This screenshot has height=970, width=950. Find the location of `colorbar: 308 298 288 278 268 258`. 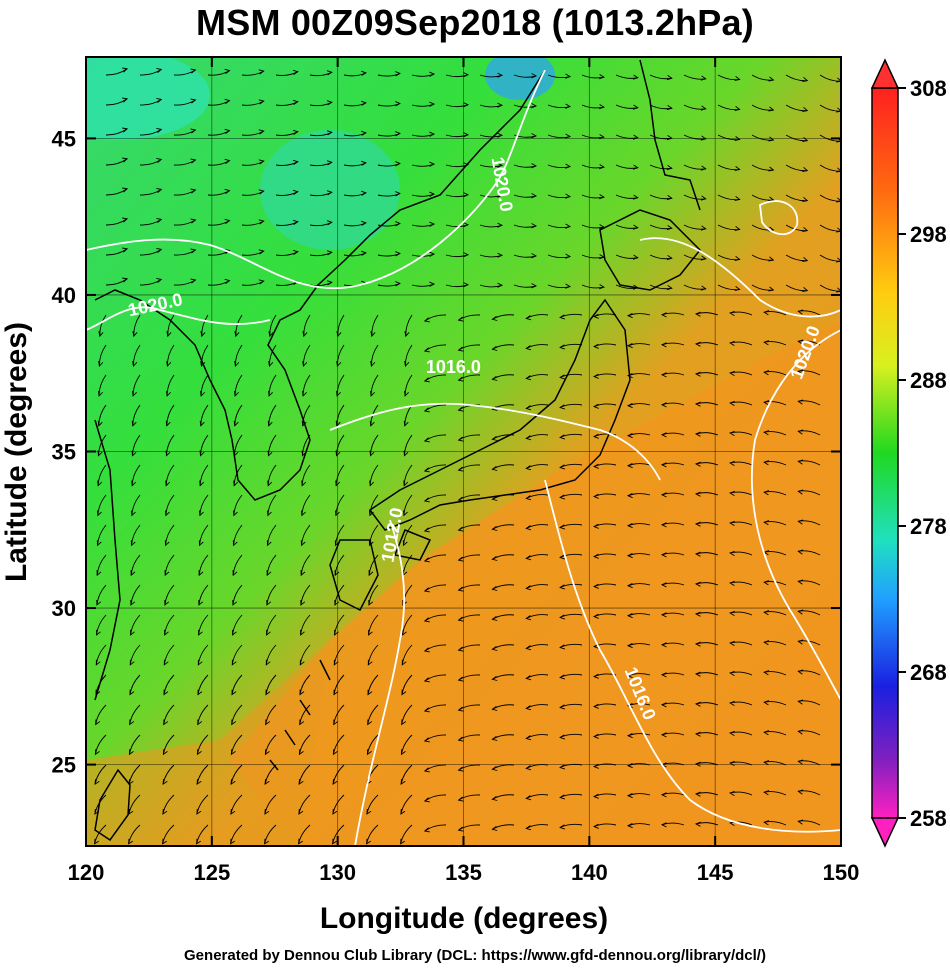

colorbar: 308 298 288 278 268 258 is located at coordinates (908, 453).